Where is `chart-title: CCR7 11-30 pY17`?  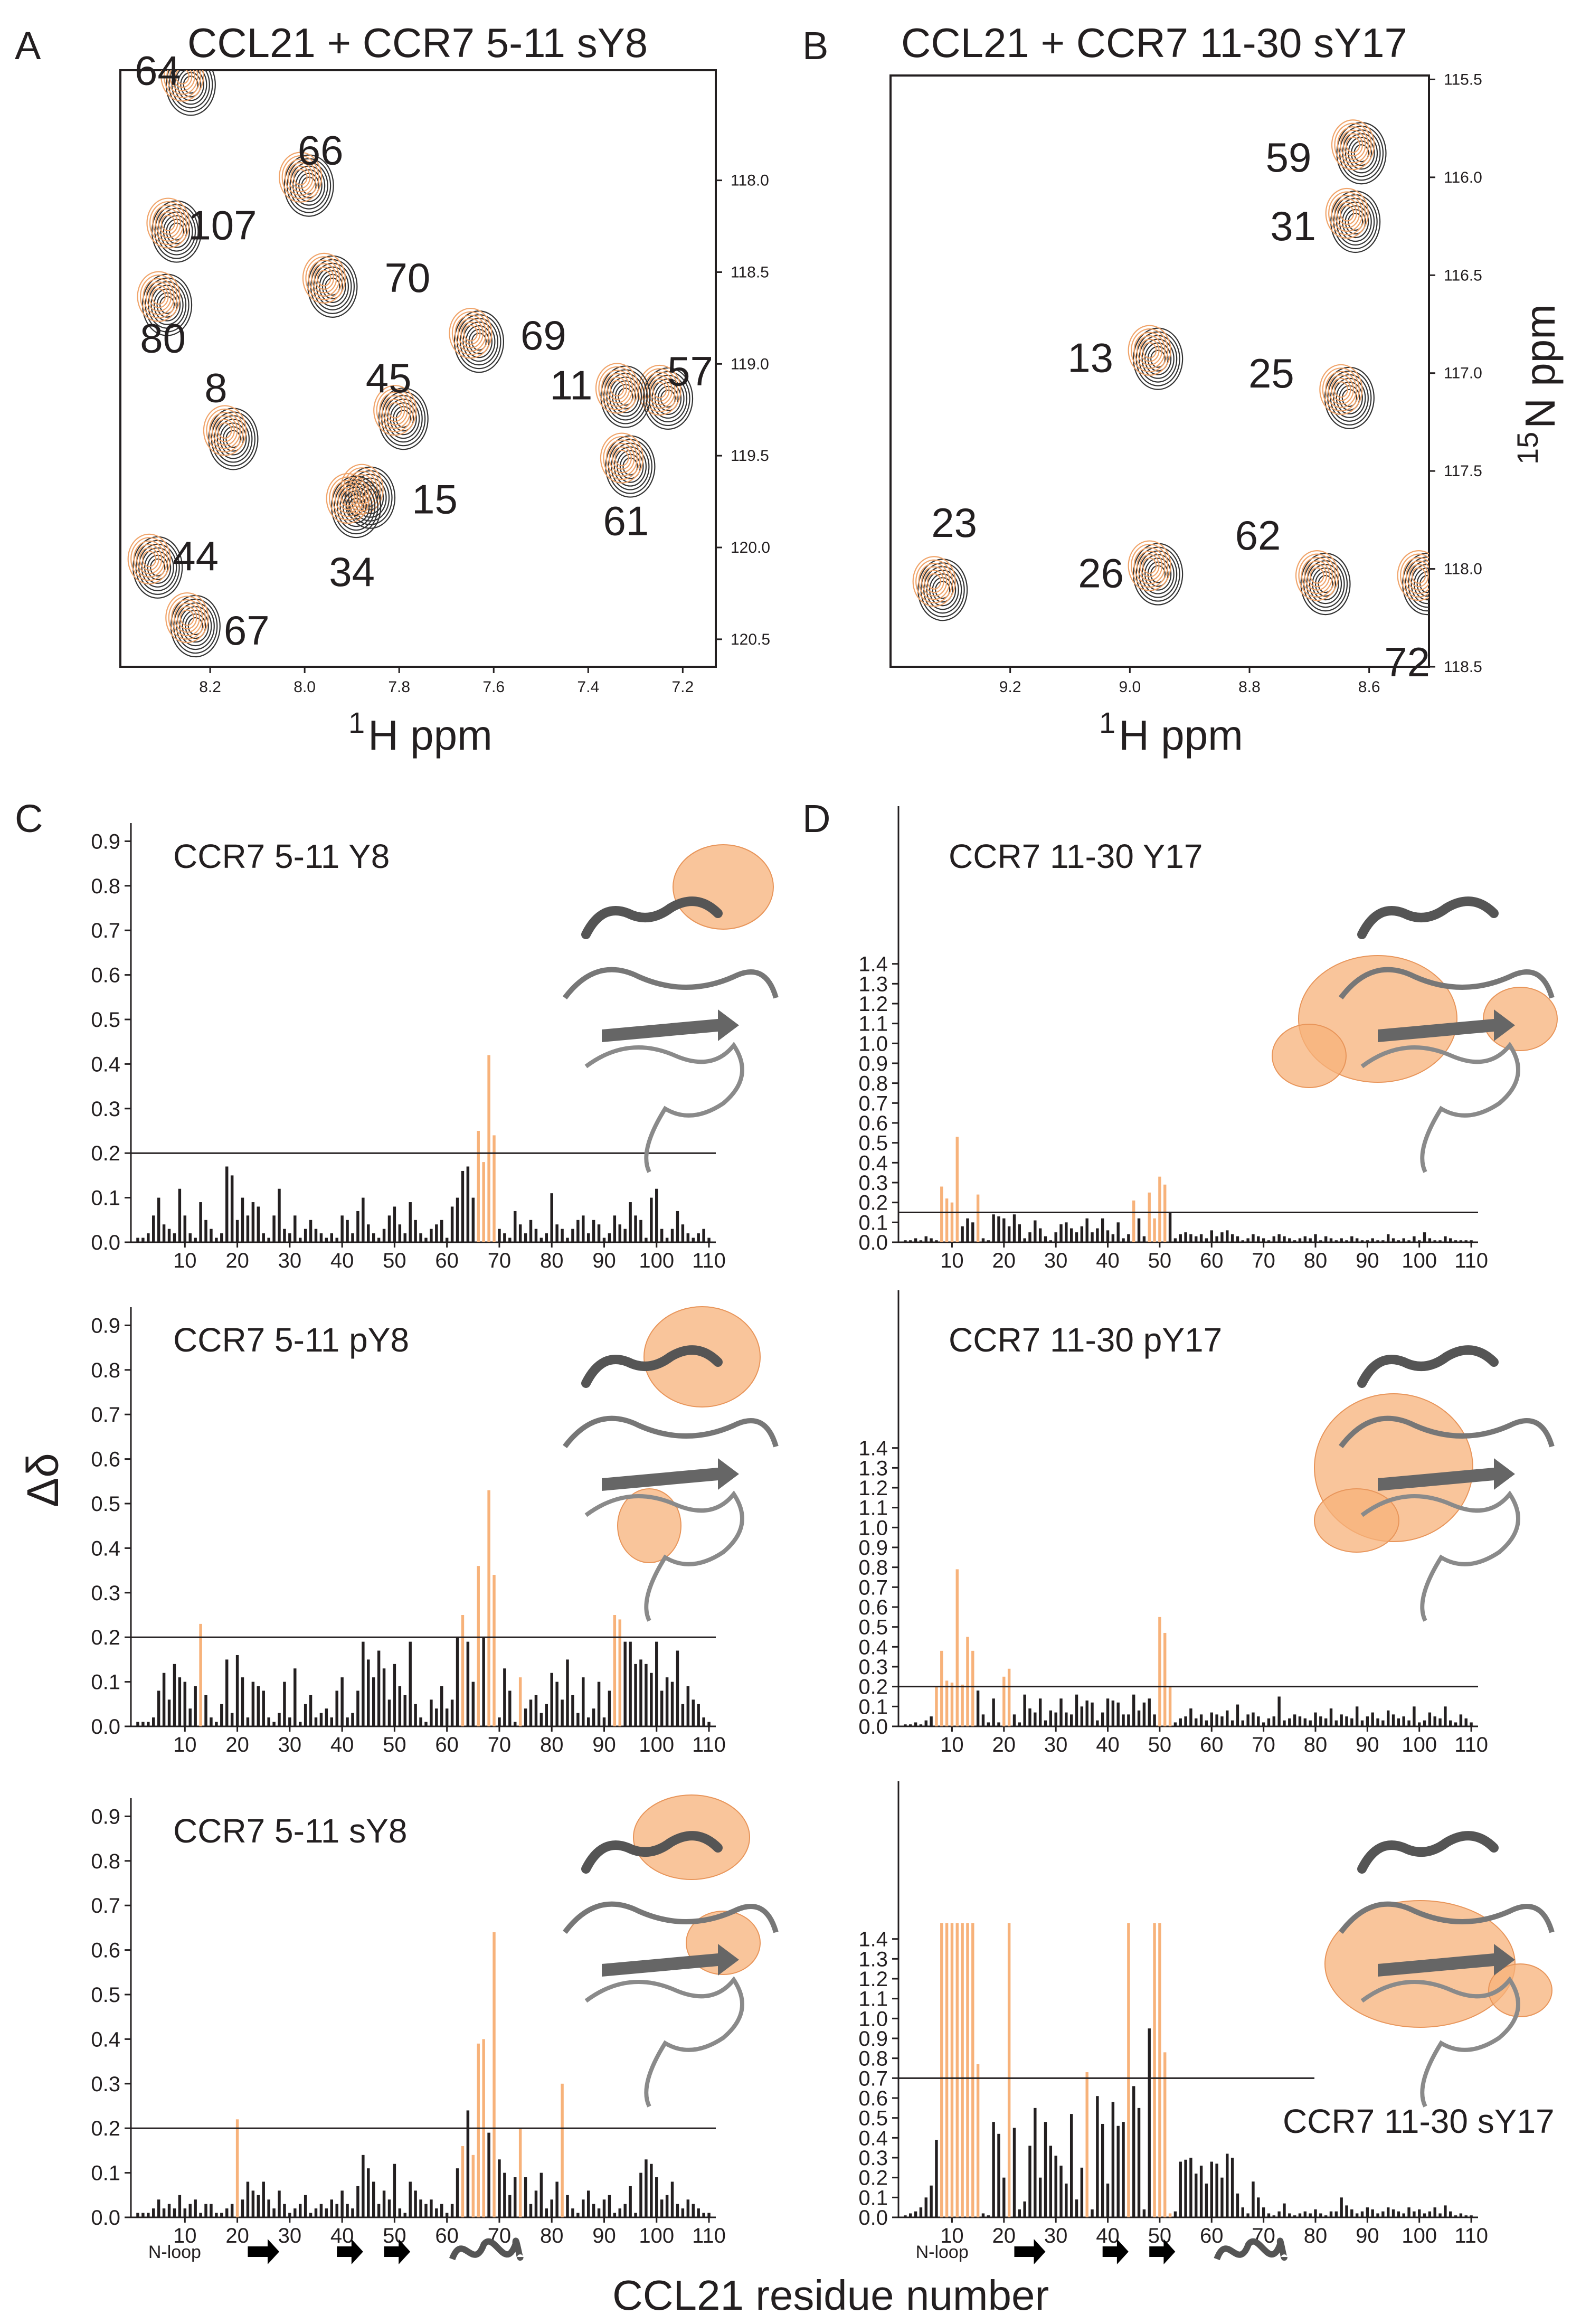
chart-title: CCR7 11-30 pY17 is located at coordinates (1085, 1340).